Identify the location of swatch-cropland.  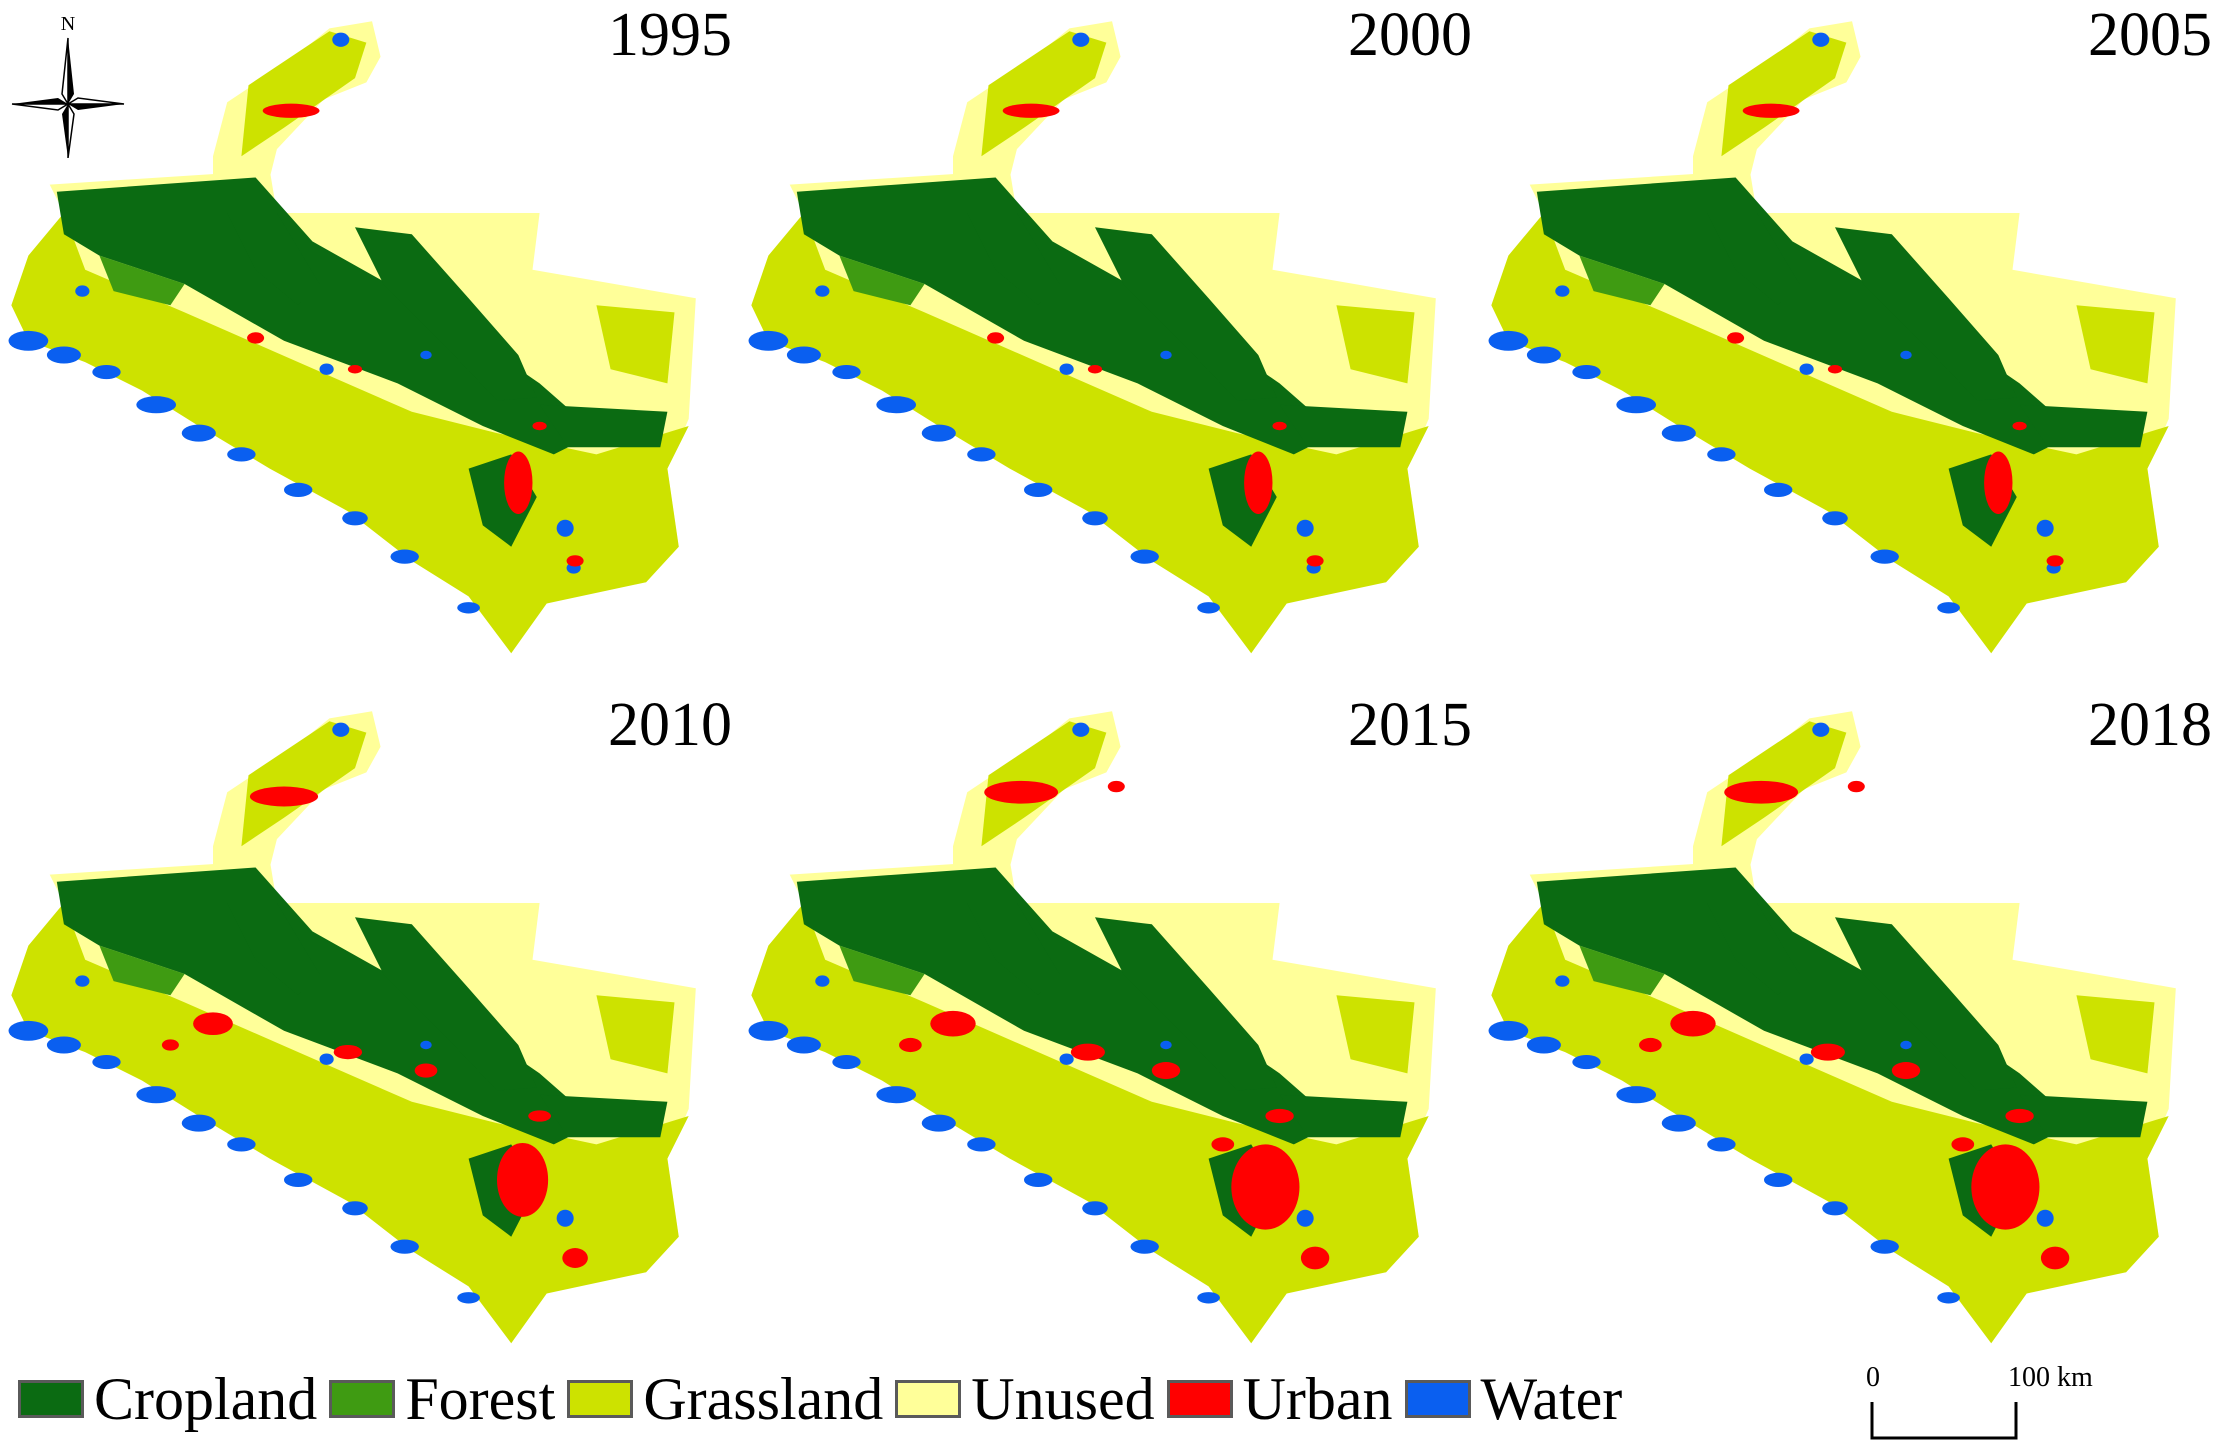
(51, 1399).